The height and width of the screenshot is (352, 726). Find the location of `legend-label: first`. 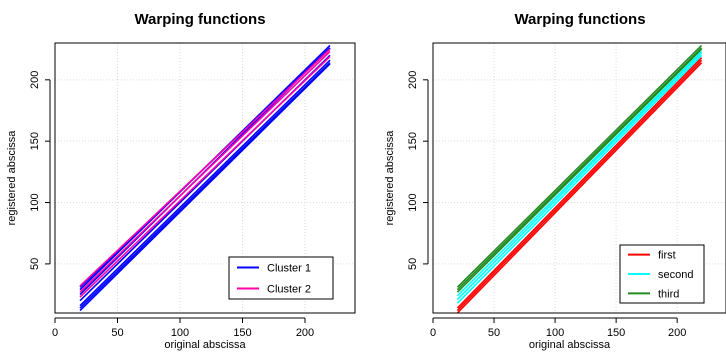

legend-label: first is located at coordinates (667, 256).